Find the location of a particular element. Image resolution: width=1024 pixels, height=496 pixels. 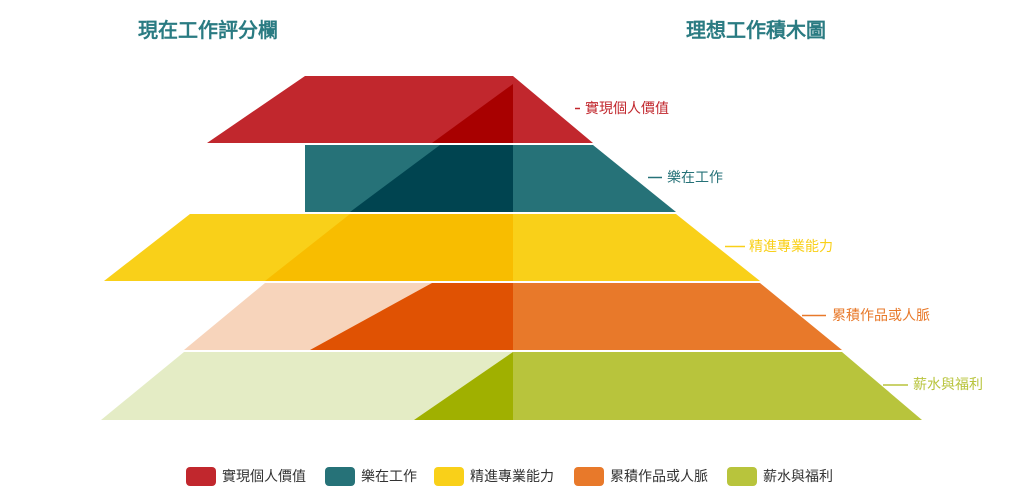

level-2-ideal-block is located at coordinates (594, 178).